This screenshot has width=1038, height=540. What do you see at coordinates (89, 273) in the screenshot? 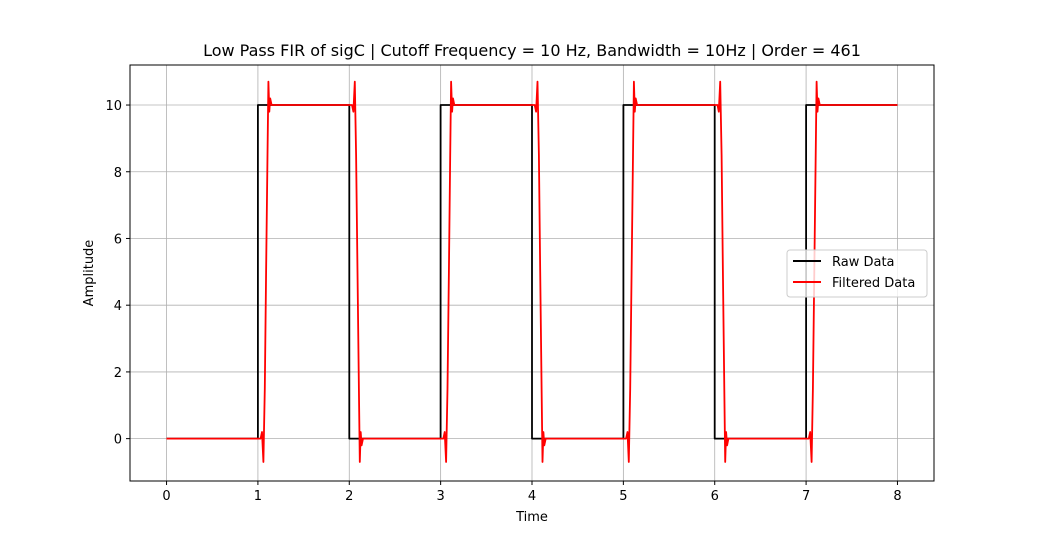
I see `y-axis-label: Amplitude` at bounding box center [89, 273].